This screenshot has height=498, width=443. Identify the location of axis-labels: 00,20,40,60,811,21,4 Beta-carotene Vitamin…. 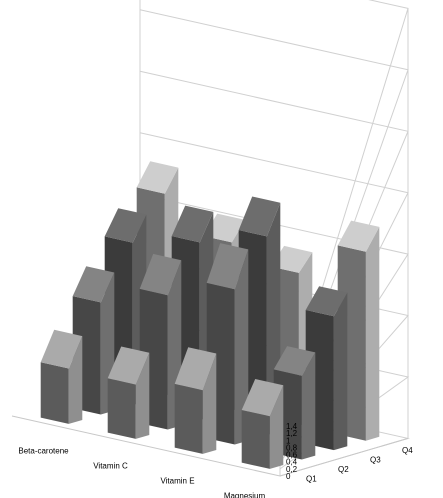
(215, 460).